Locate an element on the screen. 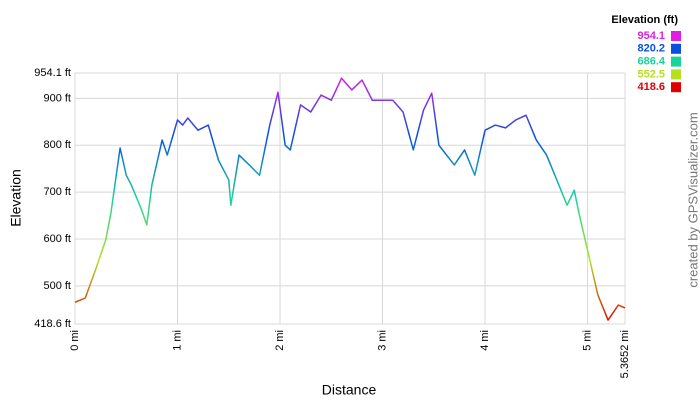 The width and height of the screenshot is (700, 400). x-tick-label: 5.3652 mi is located at coordinates (625, 354).